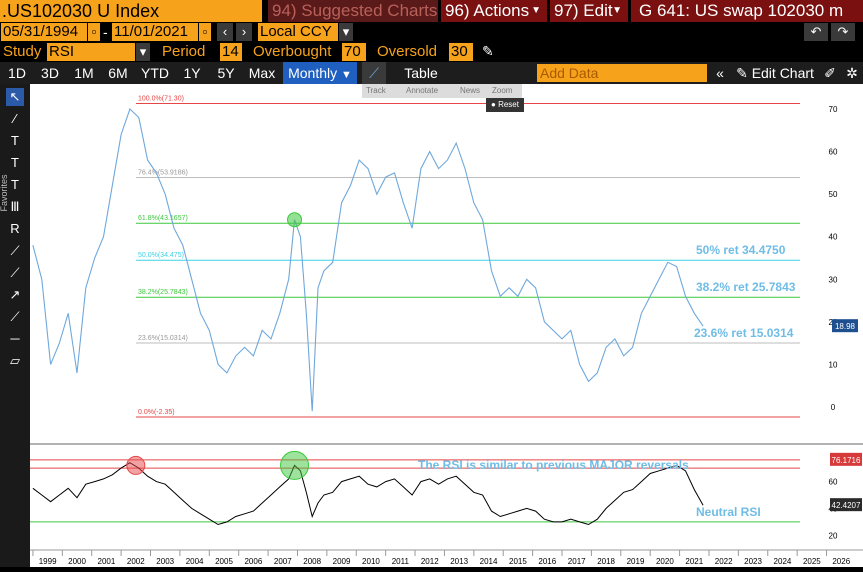 This screenshot has width=863, height=572. What do you see at coordinates (224, 561) in the screenshot?
I see `x-tick-label: 2005` at bounding box center [224, 561].